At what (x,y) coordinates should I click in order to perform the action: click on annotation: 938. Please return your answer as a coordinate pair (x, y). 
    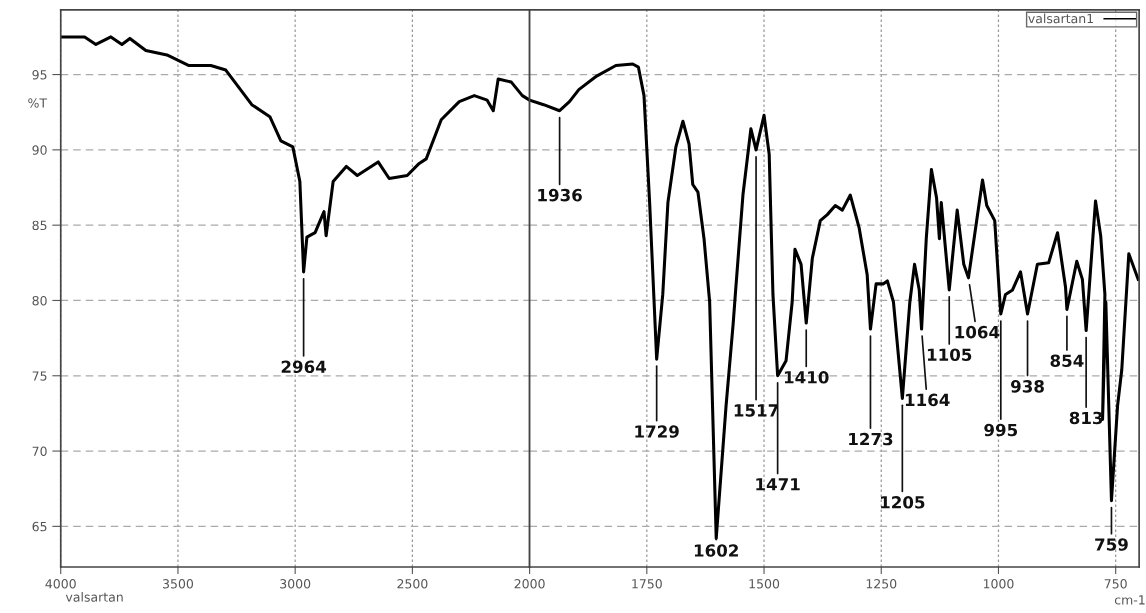
    Looking at the image, I should click on (1027, 386).